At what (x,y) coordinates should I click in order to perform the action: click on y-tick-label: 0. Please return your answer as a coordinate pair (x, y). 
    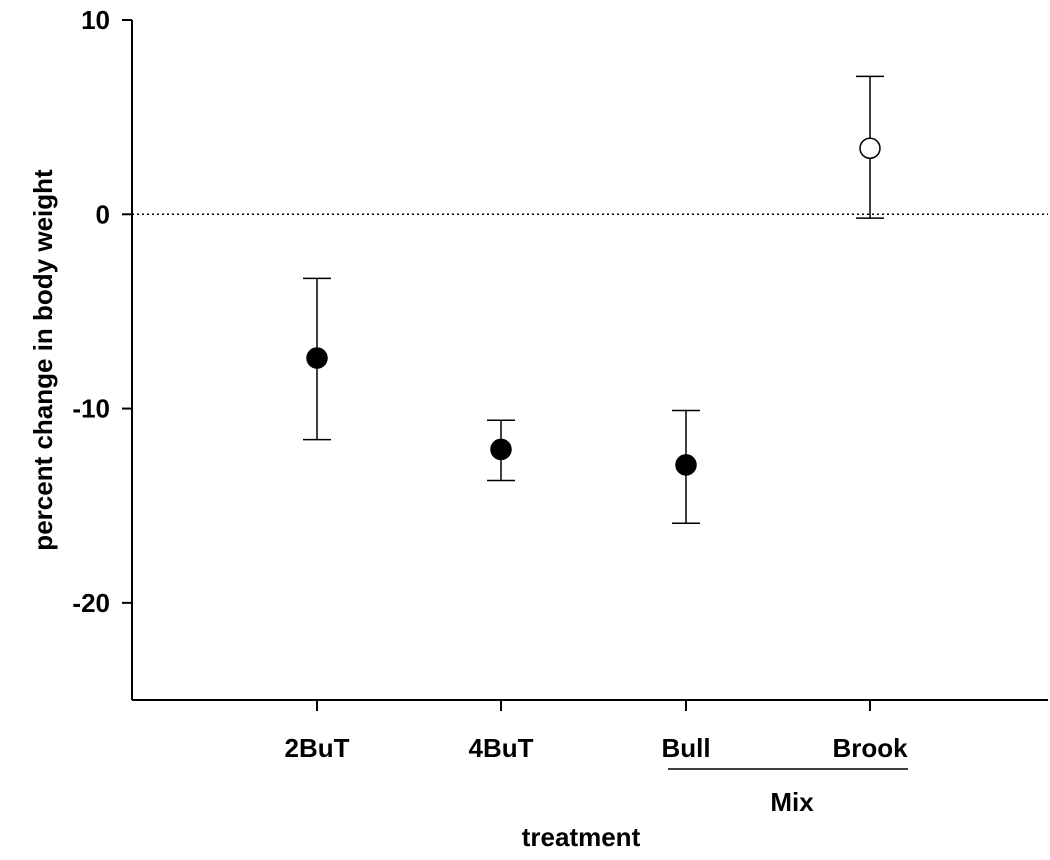
    Looking at the image, I should click on (103, 214).